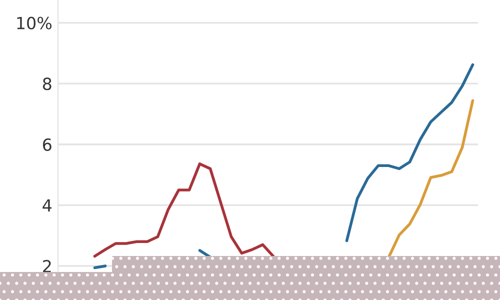  I want to click on y-tick-label: 10%, so click(34, 23).